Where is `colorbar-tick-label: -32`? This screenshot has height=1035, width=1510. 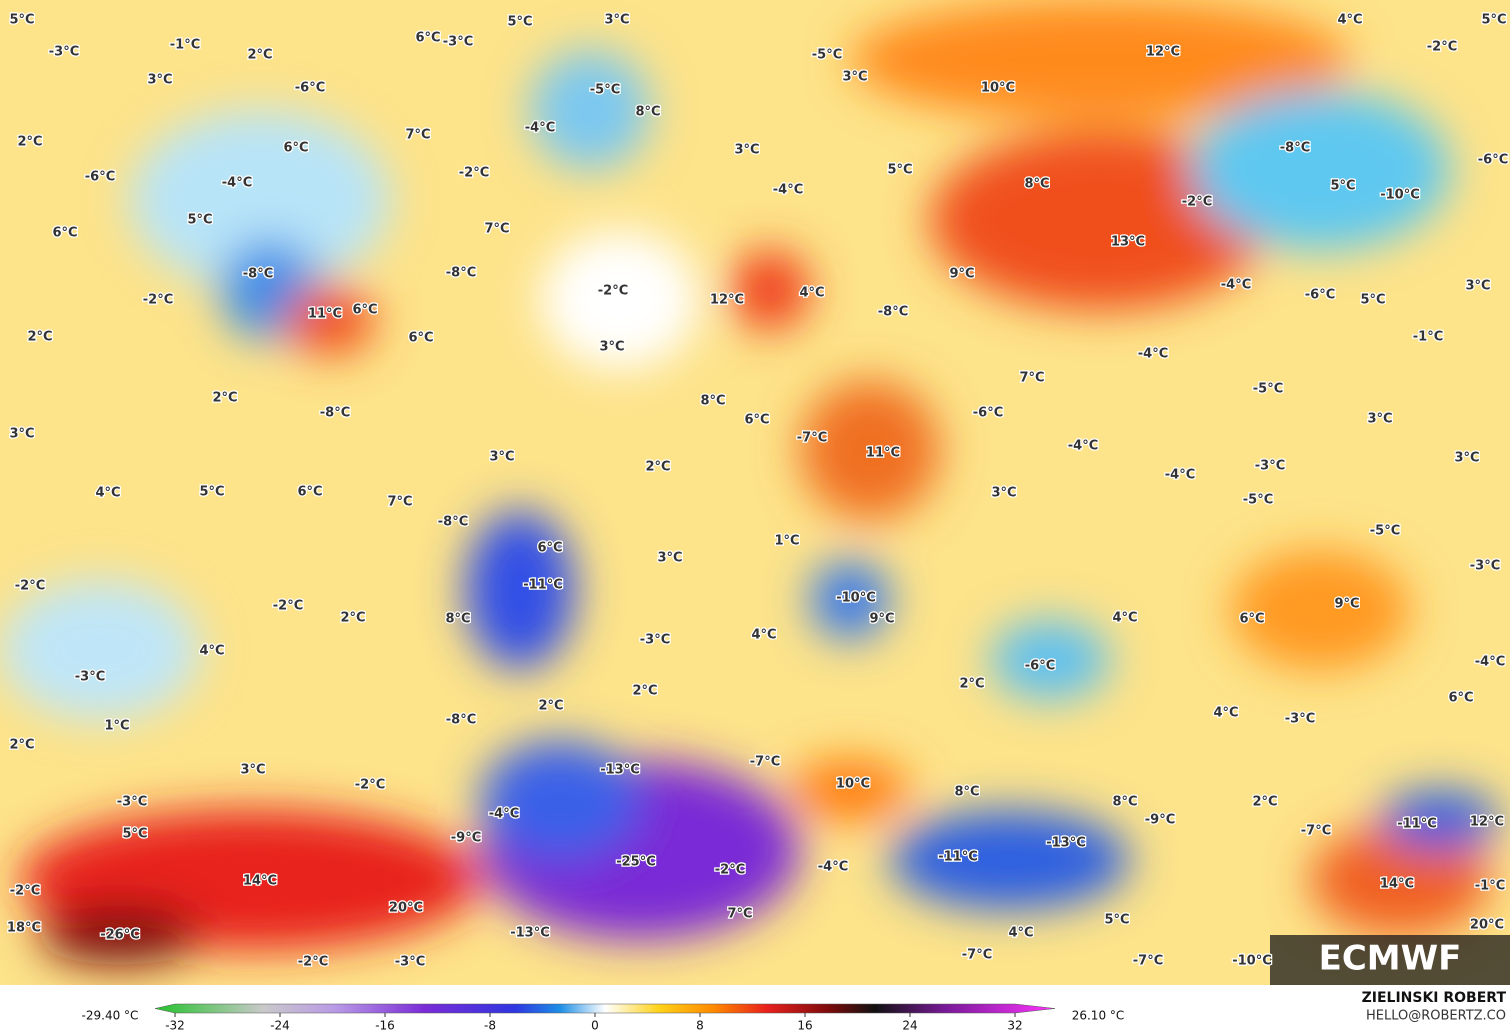
colorbar-tick-label: -32 is located at coordinates (175, 1026).